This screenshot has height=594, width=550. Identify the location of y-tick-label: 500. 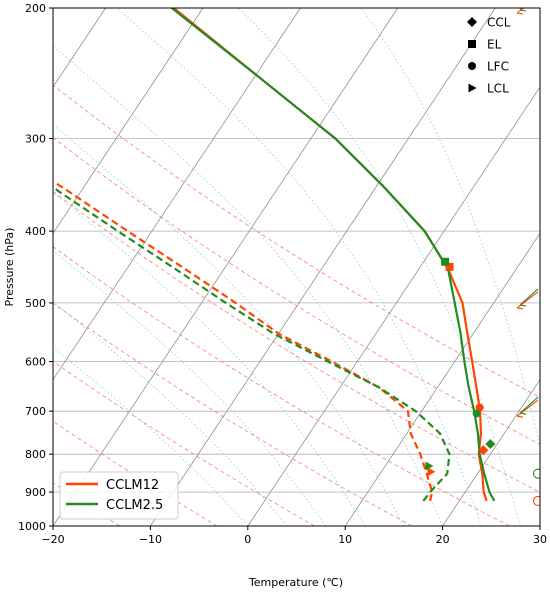
(35, 303).